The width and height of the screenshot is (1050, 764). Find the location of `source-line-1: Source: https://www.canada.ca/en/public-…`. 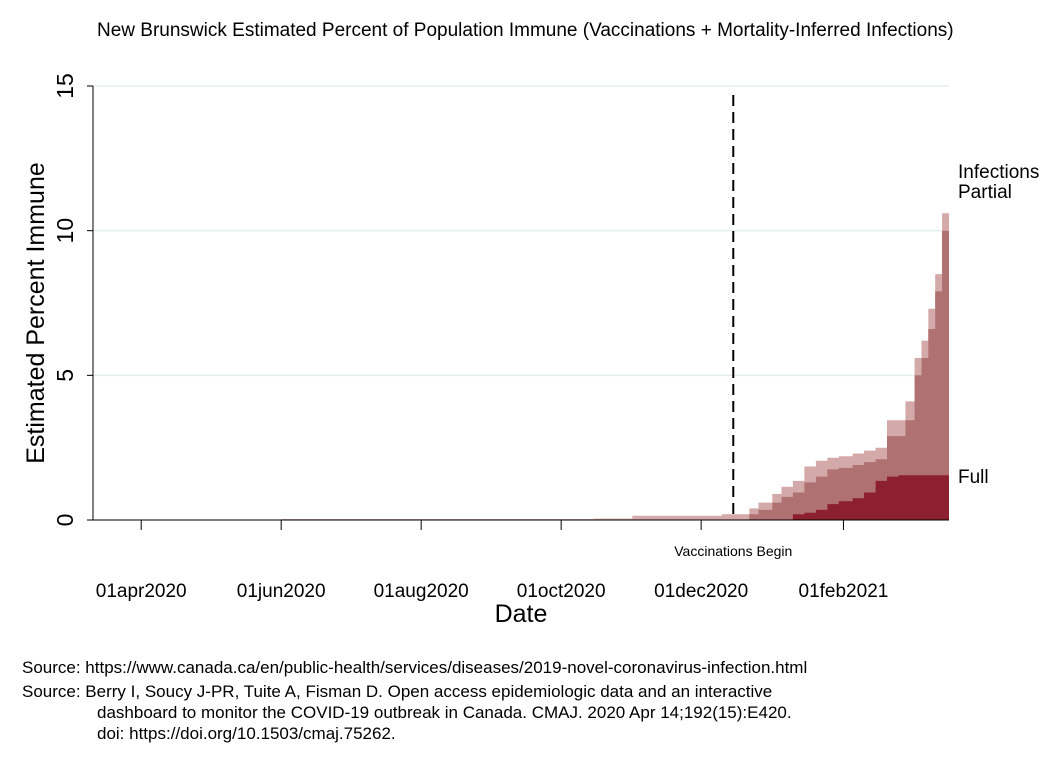

source-line-1: Source: https://www.canada.ca/en/public-… is located at coordinates (415, 667).